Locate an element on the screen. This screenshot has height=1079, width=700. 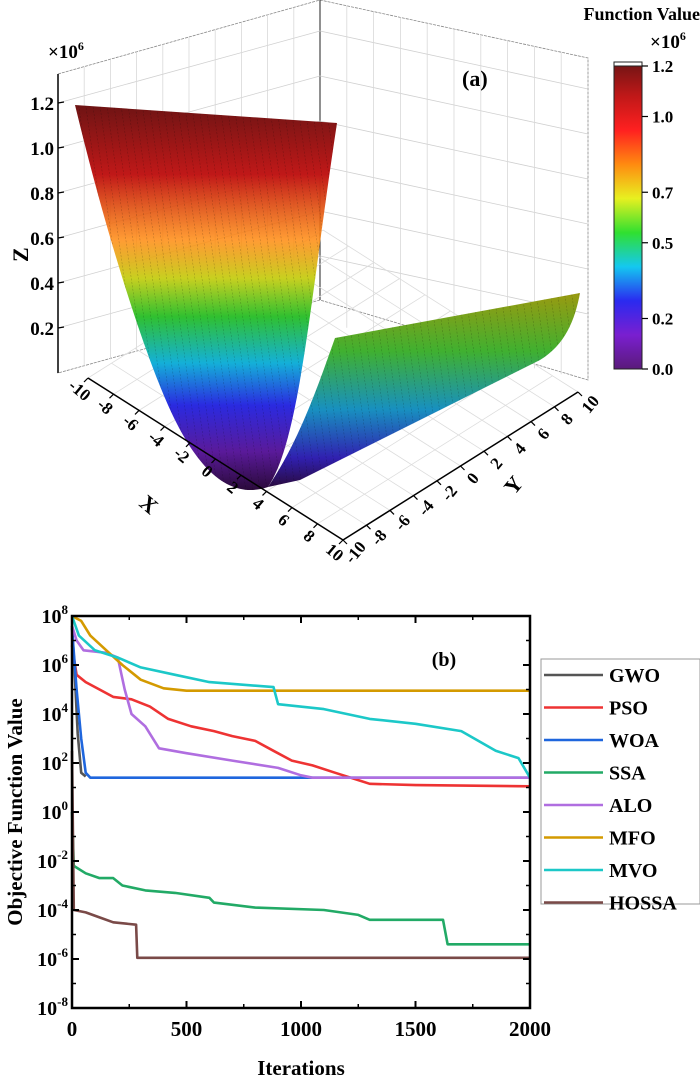
series-line-hossa is located at coordinates (300, 855).